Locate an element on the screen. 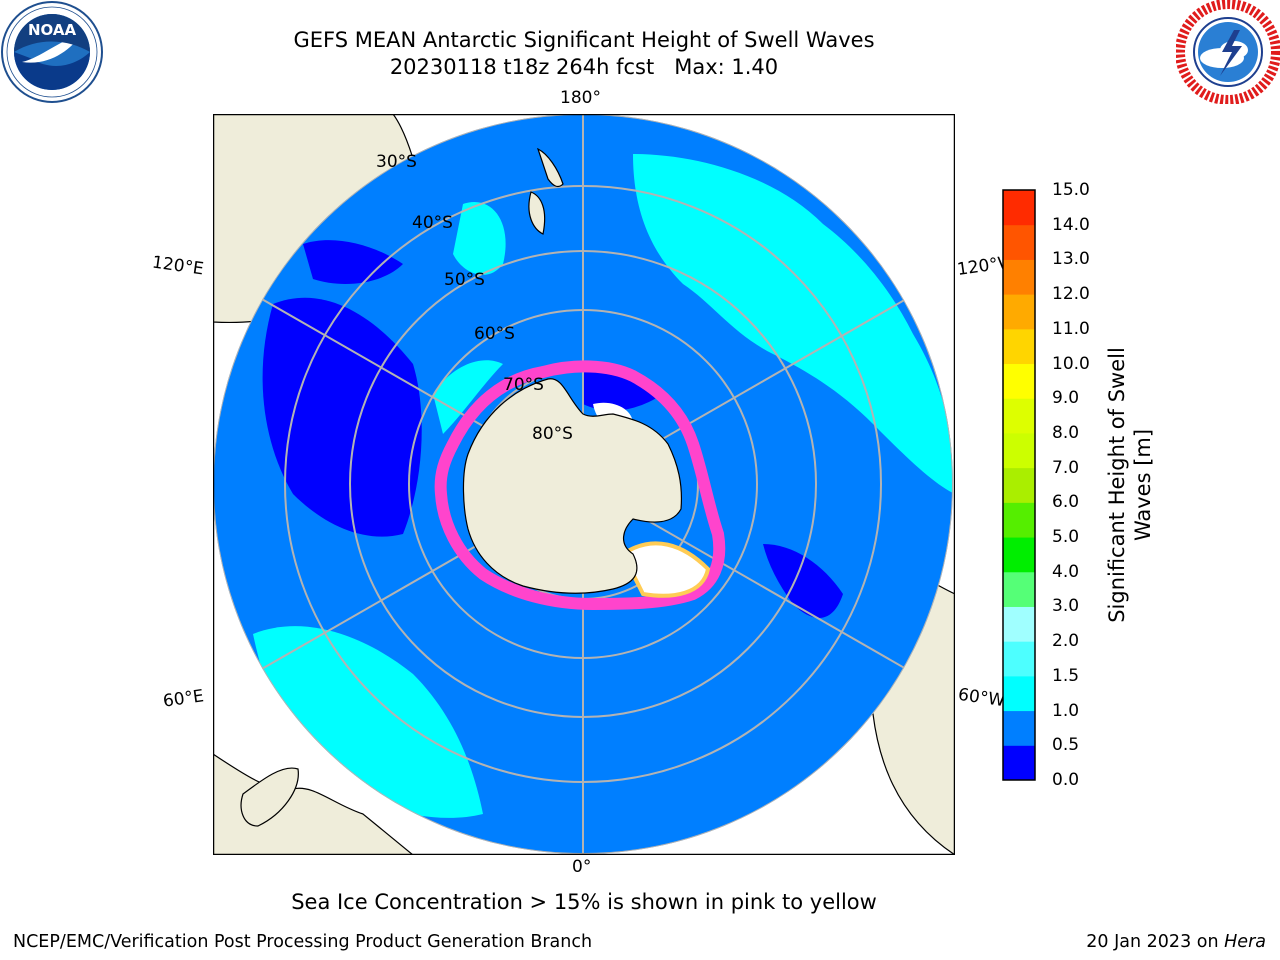 The height and width of the screenshot is (960, 1280). lon-label-bottom: 0° is located at coordinates (582, 867).